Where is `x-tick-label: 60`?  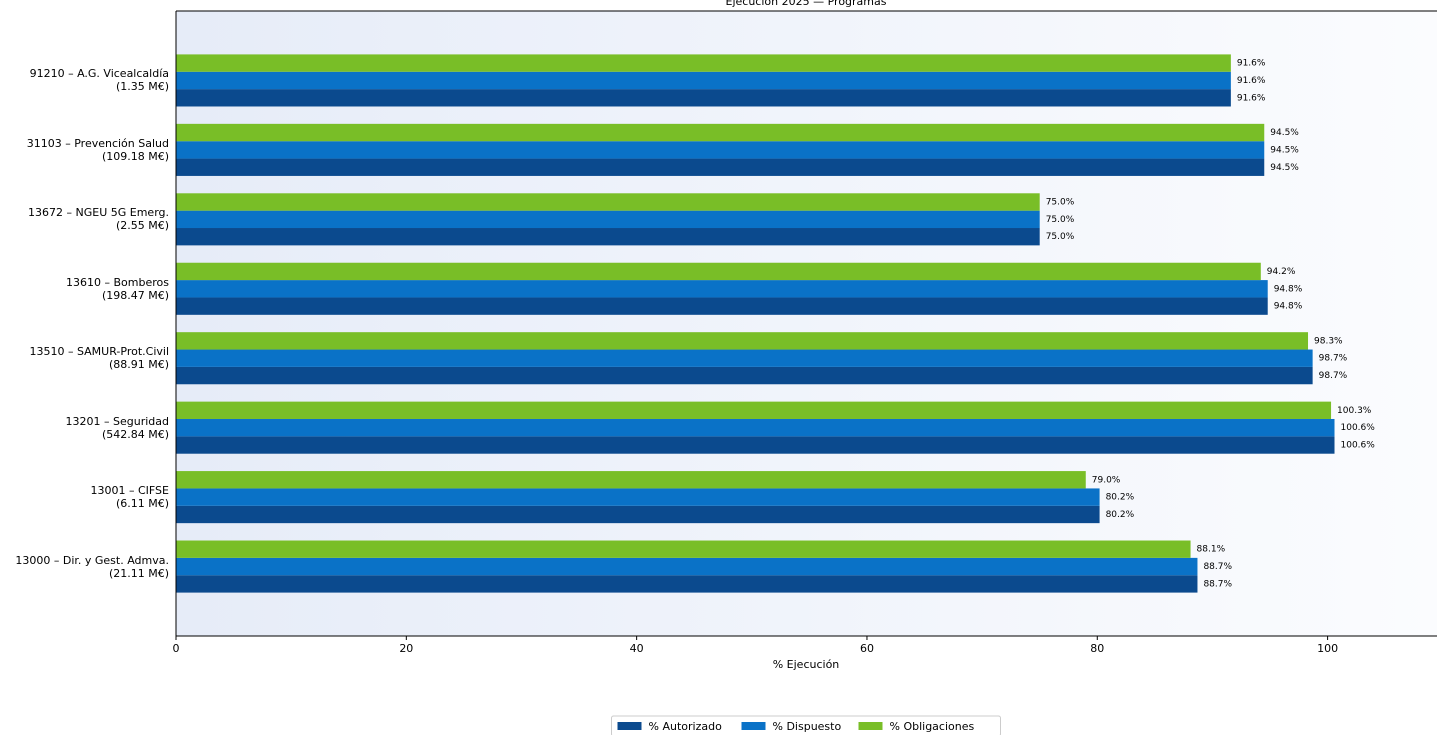 x-tick-label: 60 is located at coordinates (867, 648).